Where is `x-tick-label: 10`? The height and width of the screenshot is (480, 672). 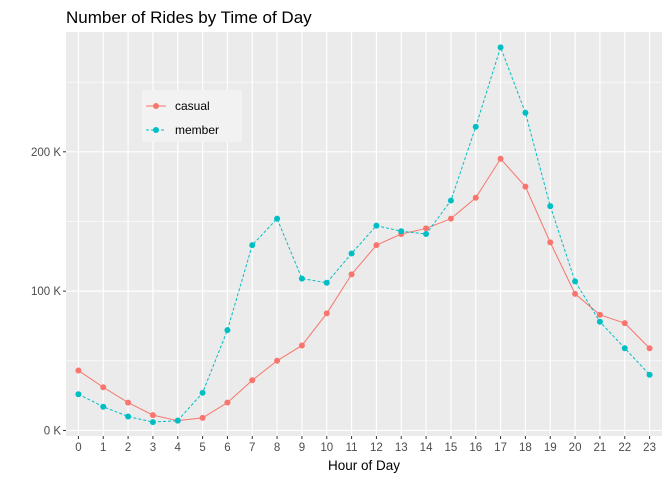
x-tick-label: 10 is located at coordinates (326, 448).